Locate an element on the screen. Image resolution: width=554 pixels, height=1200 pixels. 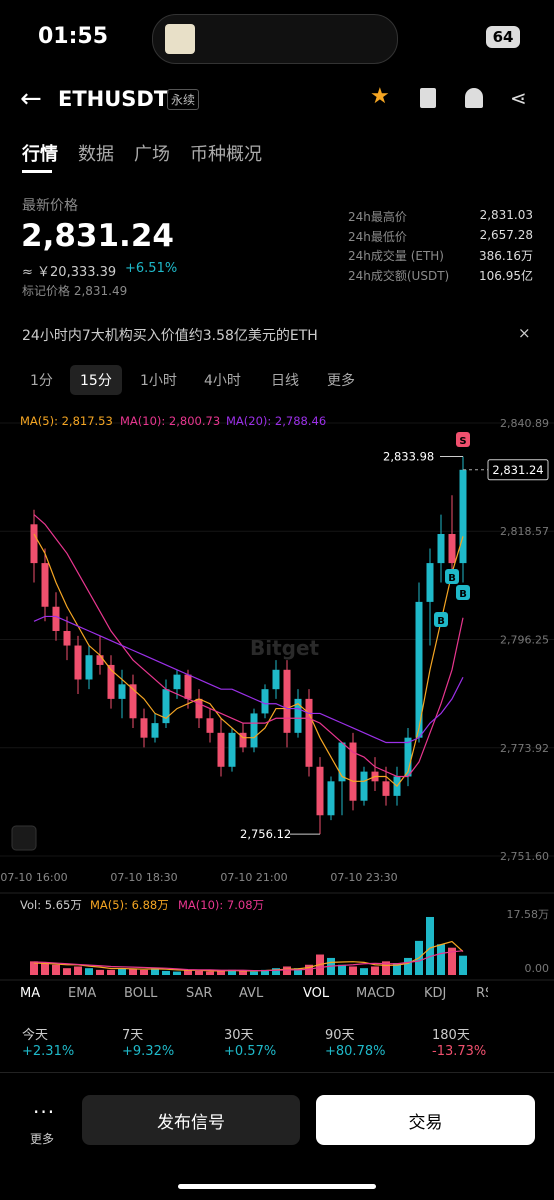
interval: 日线 is located at coordinates (285, 381).